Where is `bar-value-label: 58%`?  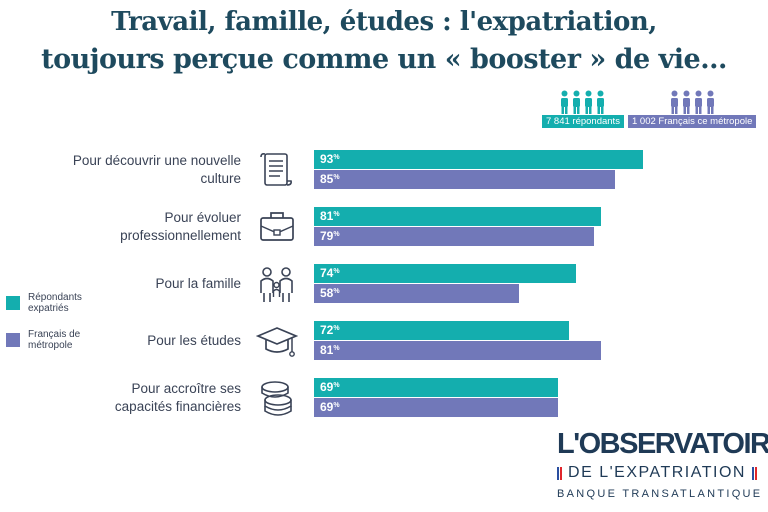
bar-value-label: 58% is located at coordinates (330, 293).